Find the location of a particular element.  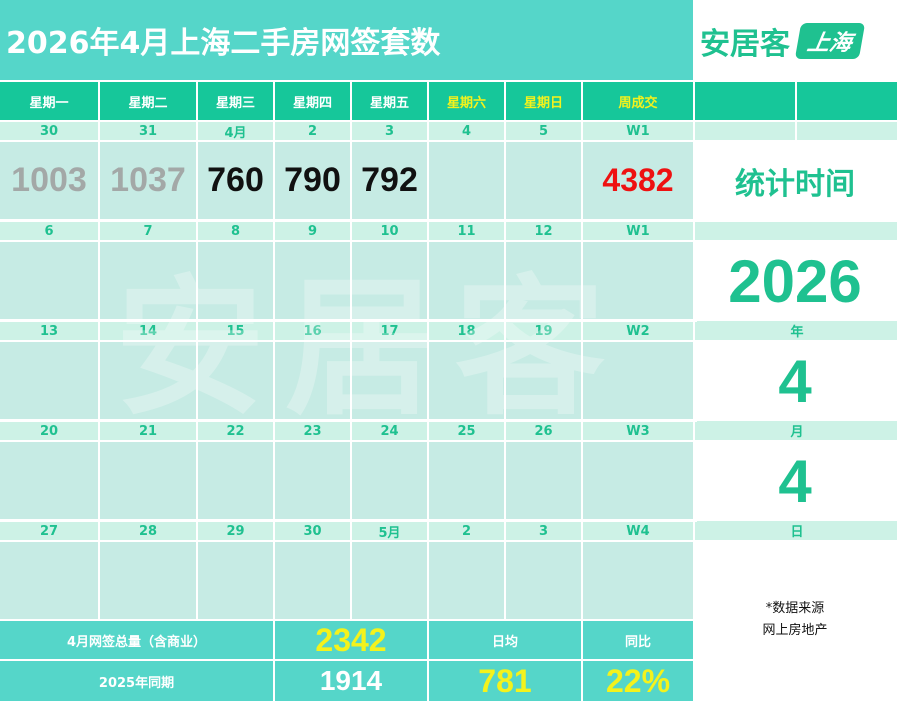

date-label: 17 is located at coordinates (389, 331).